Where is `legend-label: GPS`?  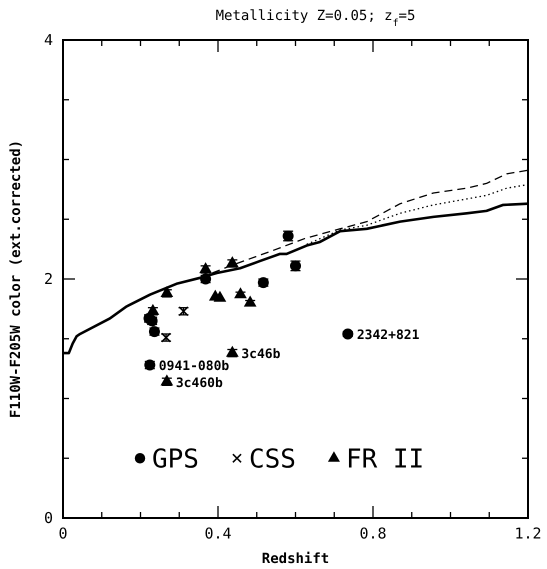 legend-label: GPS is located at coordinates (175, 459).